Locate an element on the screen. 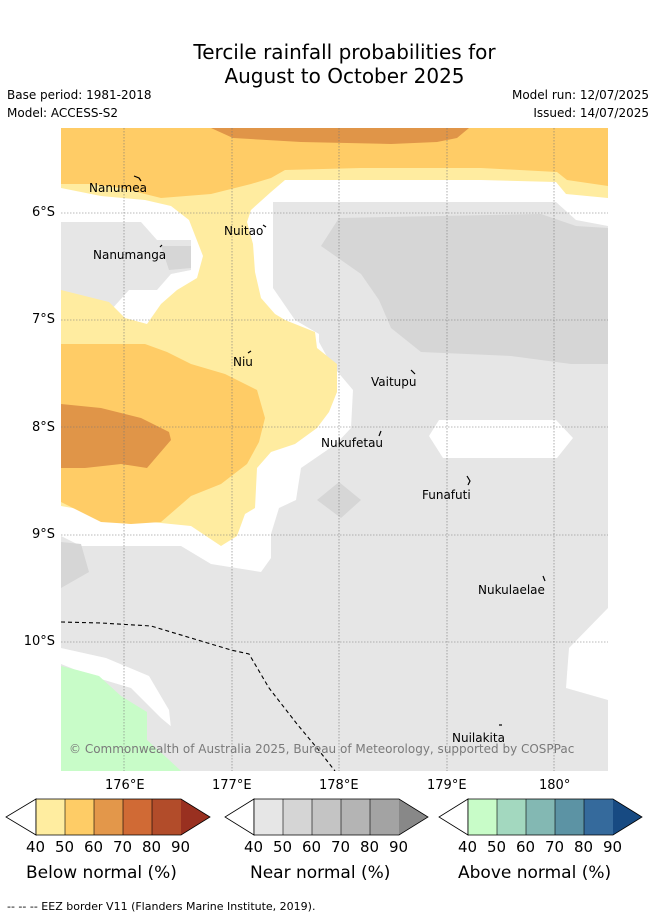 The height and width of the screenshot is (919, 655). base-period: Base period: 1981-2018 is located at coordinates (79, 95).